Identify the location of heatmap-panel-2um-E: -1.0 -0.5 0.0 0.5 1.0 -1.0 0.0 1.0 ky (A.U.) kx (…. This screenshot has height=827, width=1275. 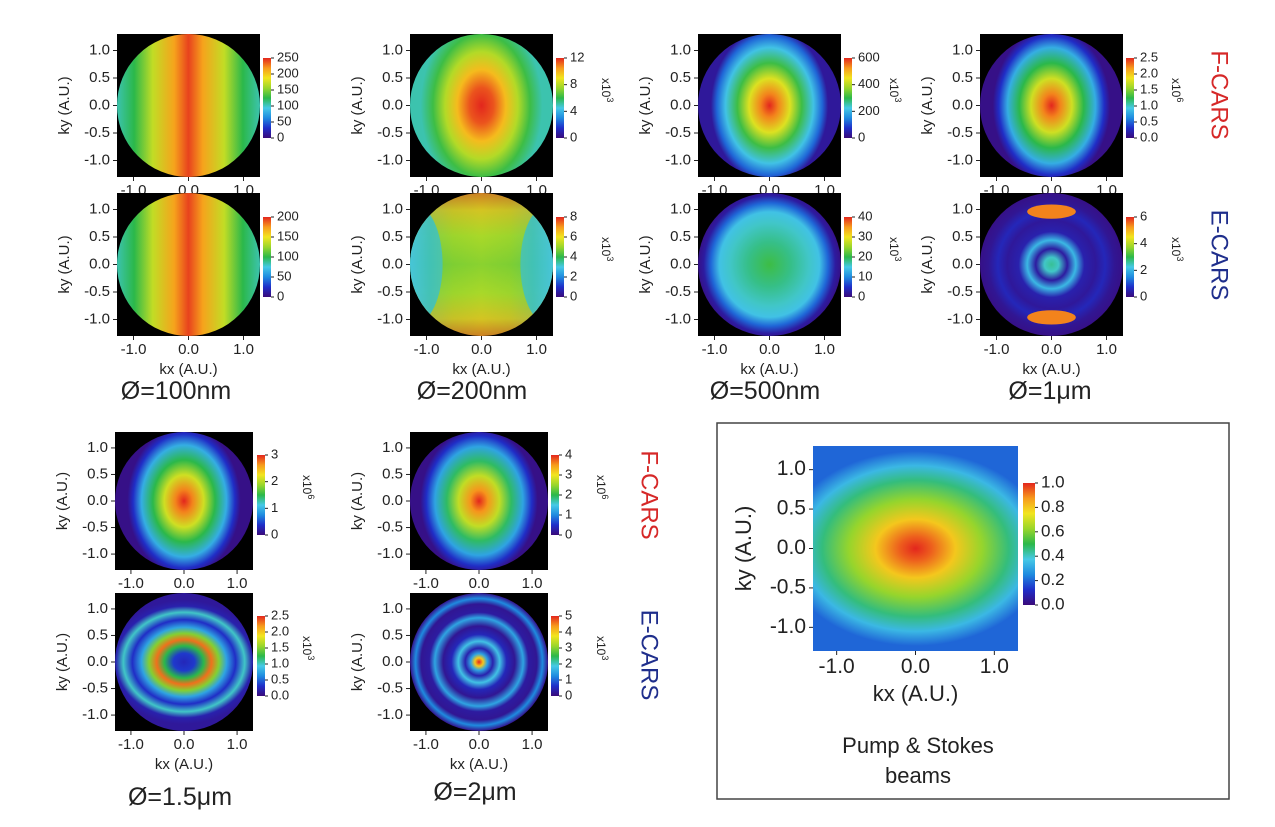
(479, 683).